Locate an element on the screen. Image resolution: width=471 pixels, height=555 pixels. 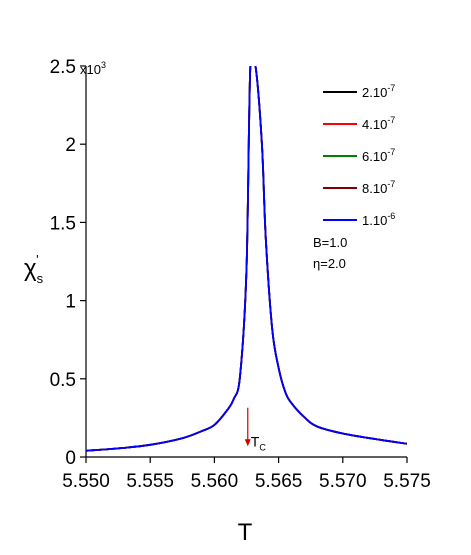
tc-label-sub: C is located at coordinates (262, 447).